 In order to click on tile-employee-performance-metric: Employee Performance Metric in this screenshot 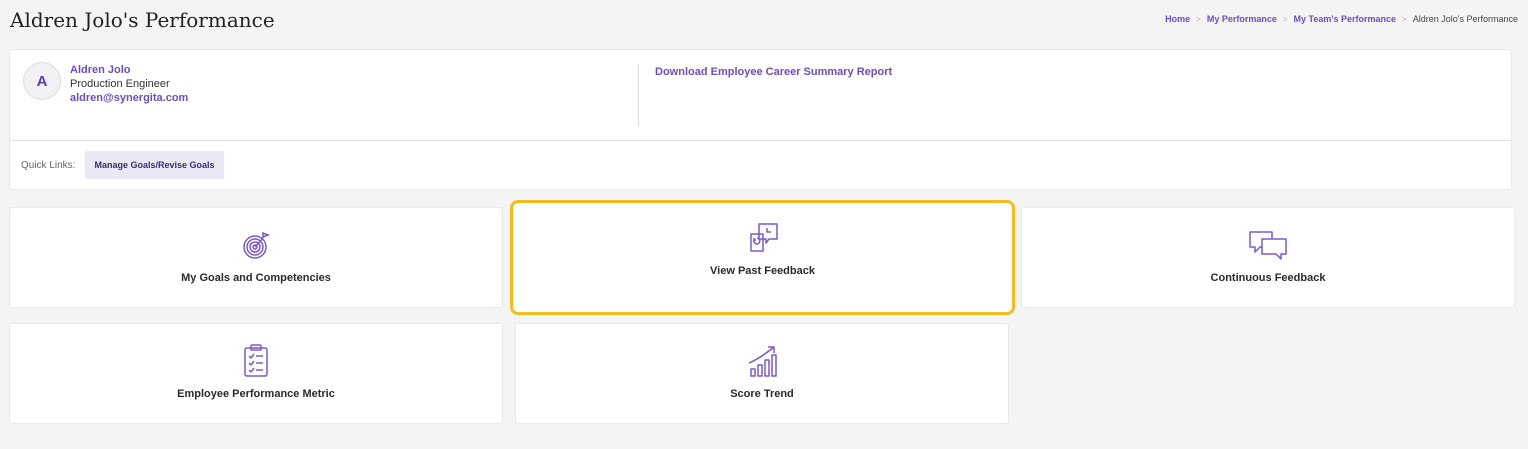, I will do `click(256, 373)`.